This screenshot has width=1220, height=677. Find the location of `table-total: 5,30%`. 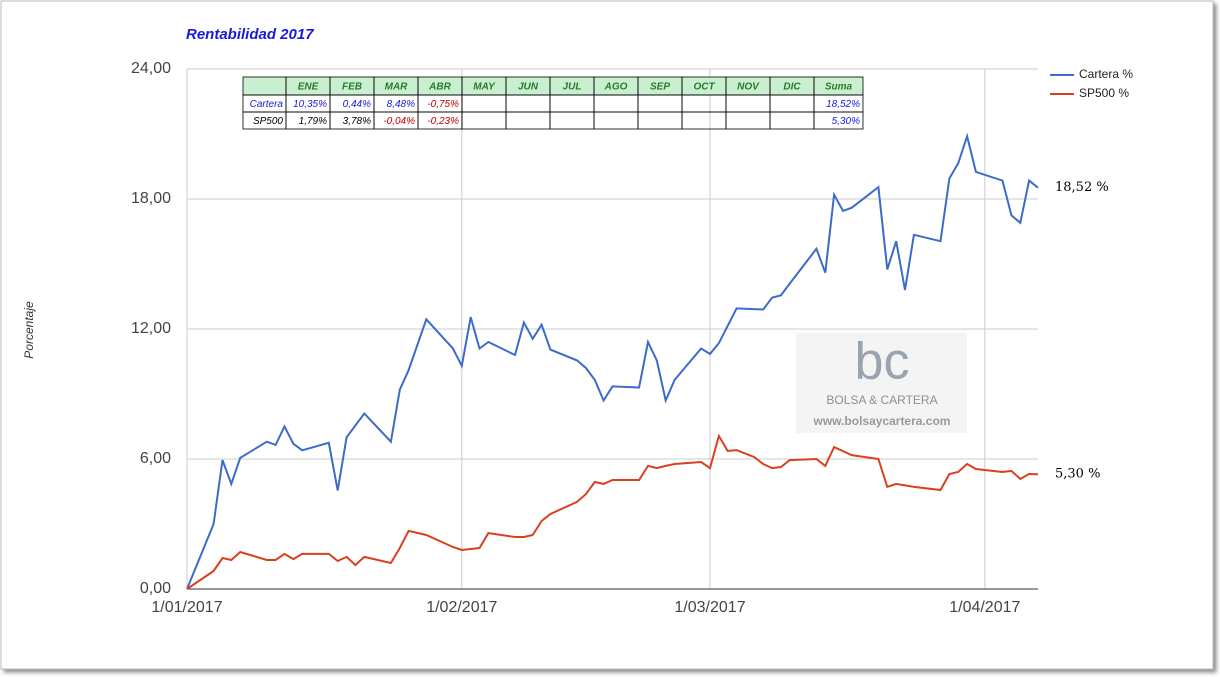

table-total: 5,30% is located at coordinates (846, 121).